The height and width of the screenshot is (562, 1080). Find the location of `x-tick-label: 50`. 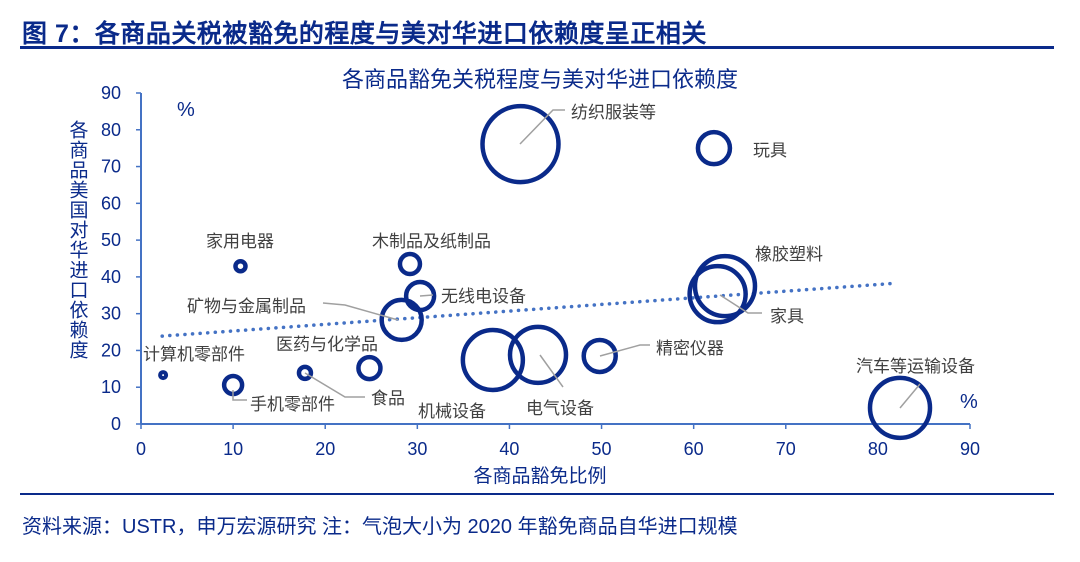

x-tick-label: 50 is located at coordinates (602, 449).